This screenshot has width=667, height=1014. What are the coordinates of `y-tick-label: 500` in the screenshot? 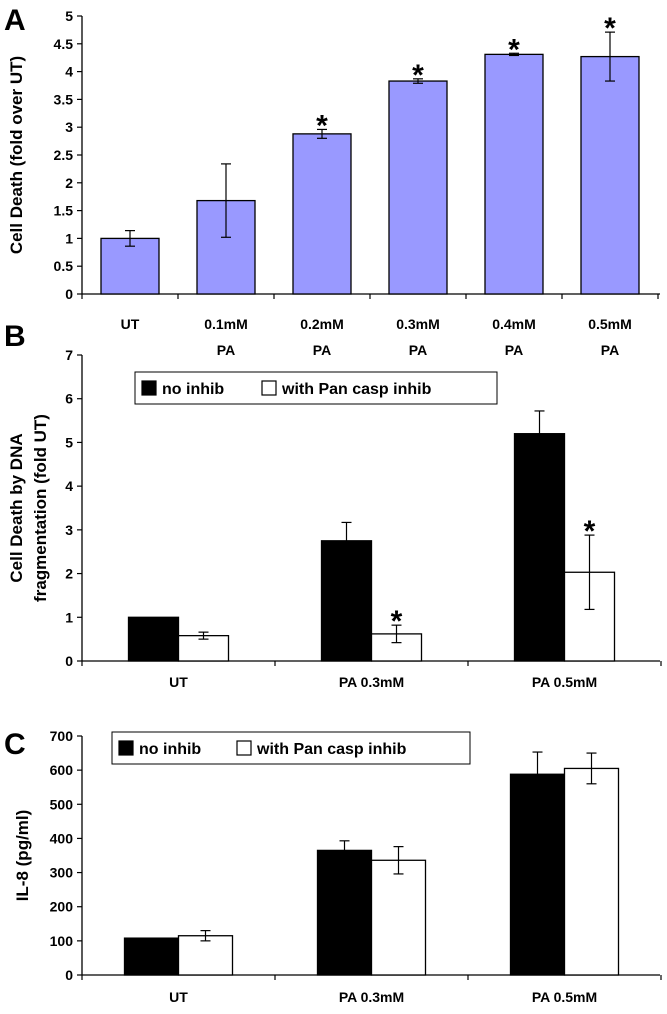 It's located at (62, 804).